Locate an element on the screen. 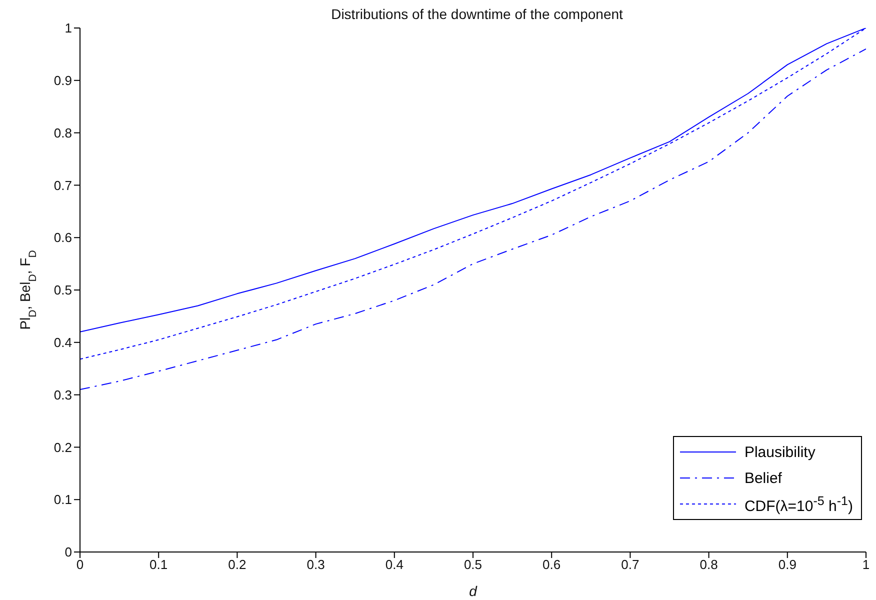  y-tick-label: 0.7 is located at coordinates (63, 185).